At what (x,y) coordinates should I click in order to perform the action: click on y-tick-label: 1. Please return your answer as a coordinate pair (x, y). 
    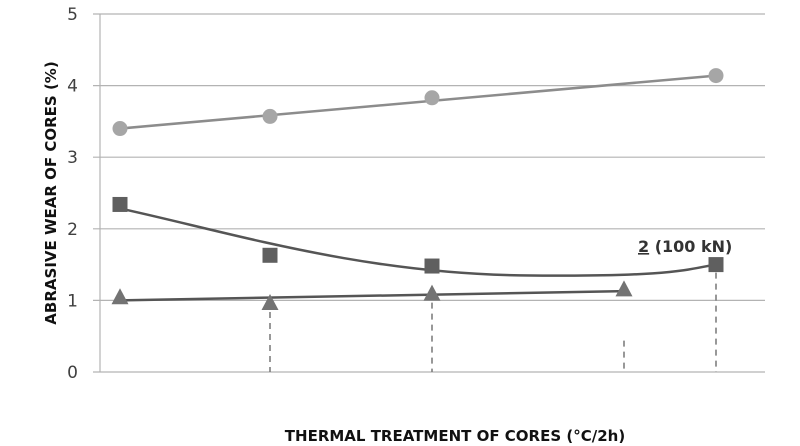
    Looking at the image, I should click on (72, 301).